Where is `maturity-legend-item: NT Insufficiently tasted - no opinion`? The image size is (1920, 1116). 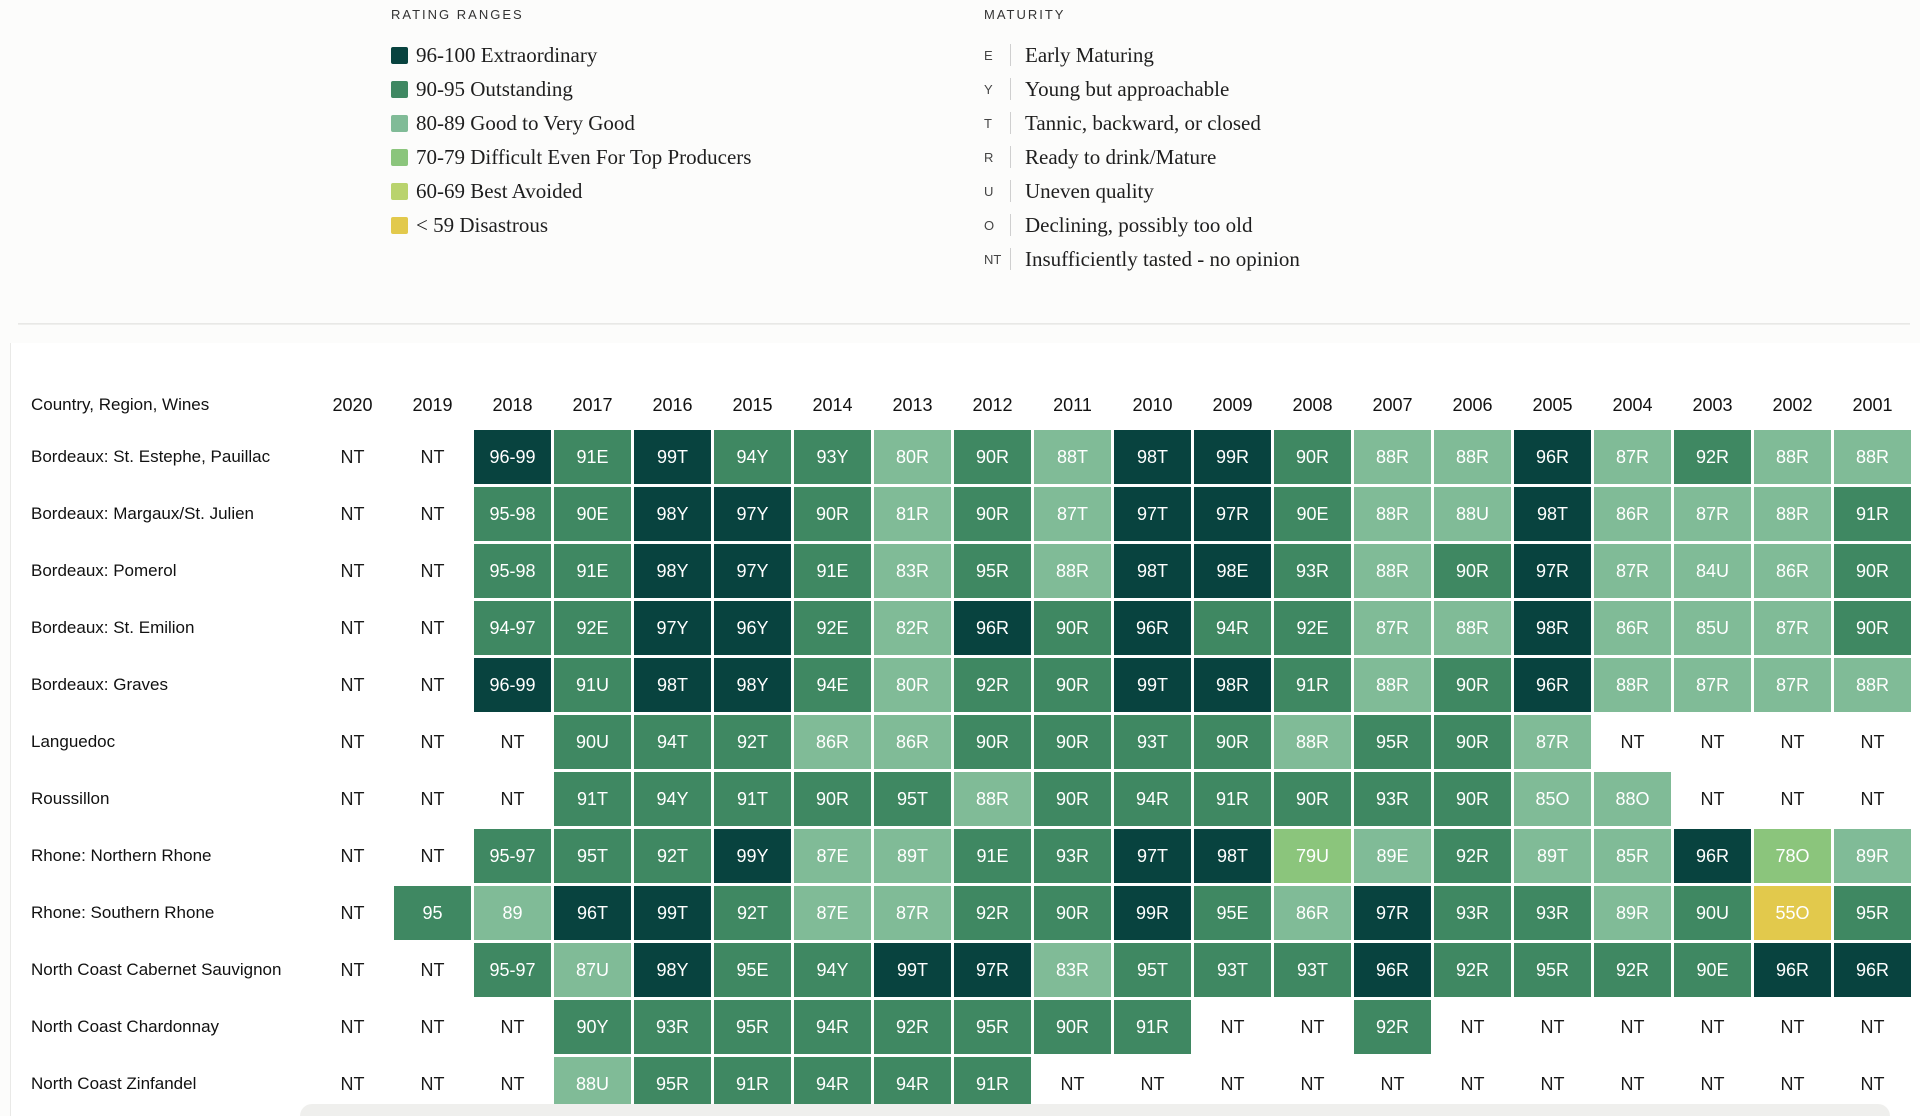 maturity-legend-item: NT Insufficiently tasted - no opinion is located at coordinates (1142, 259).